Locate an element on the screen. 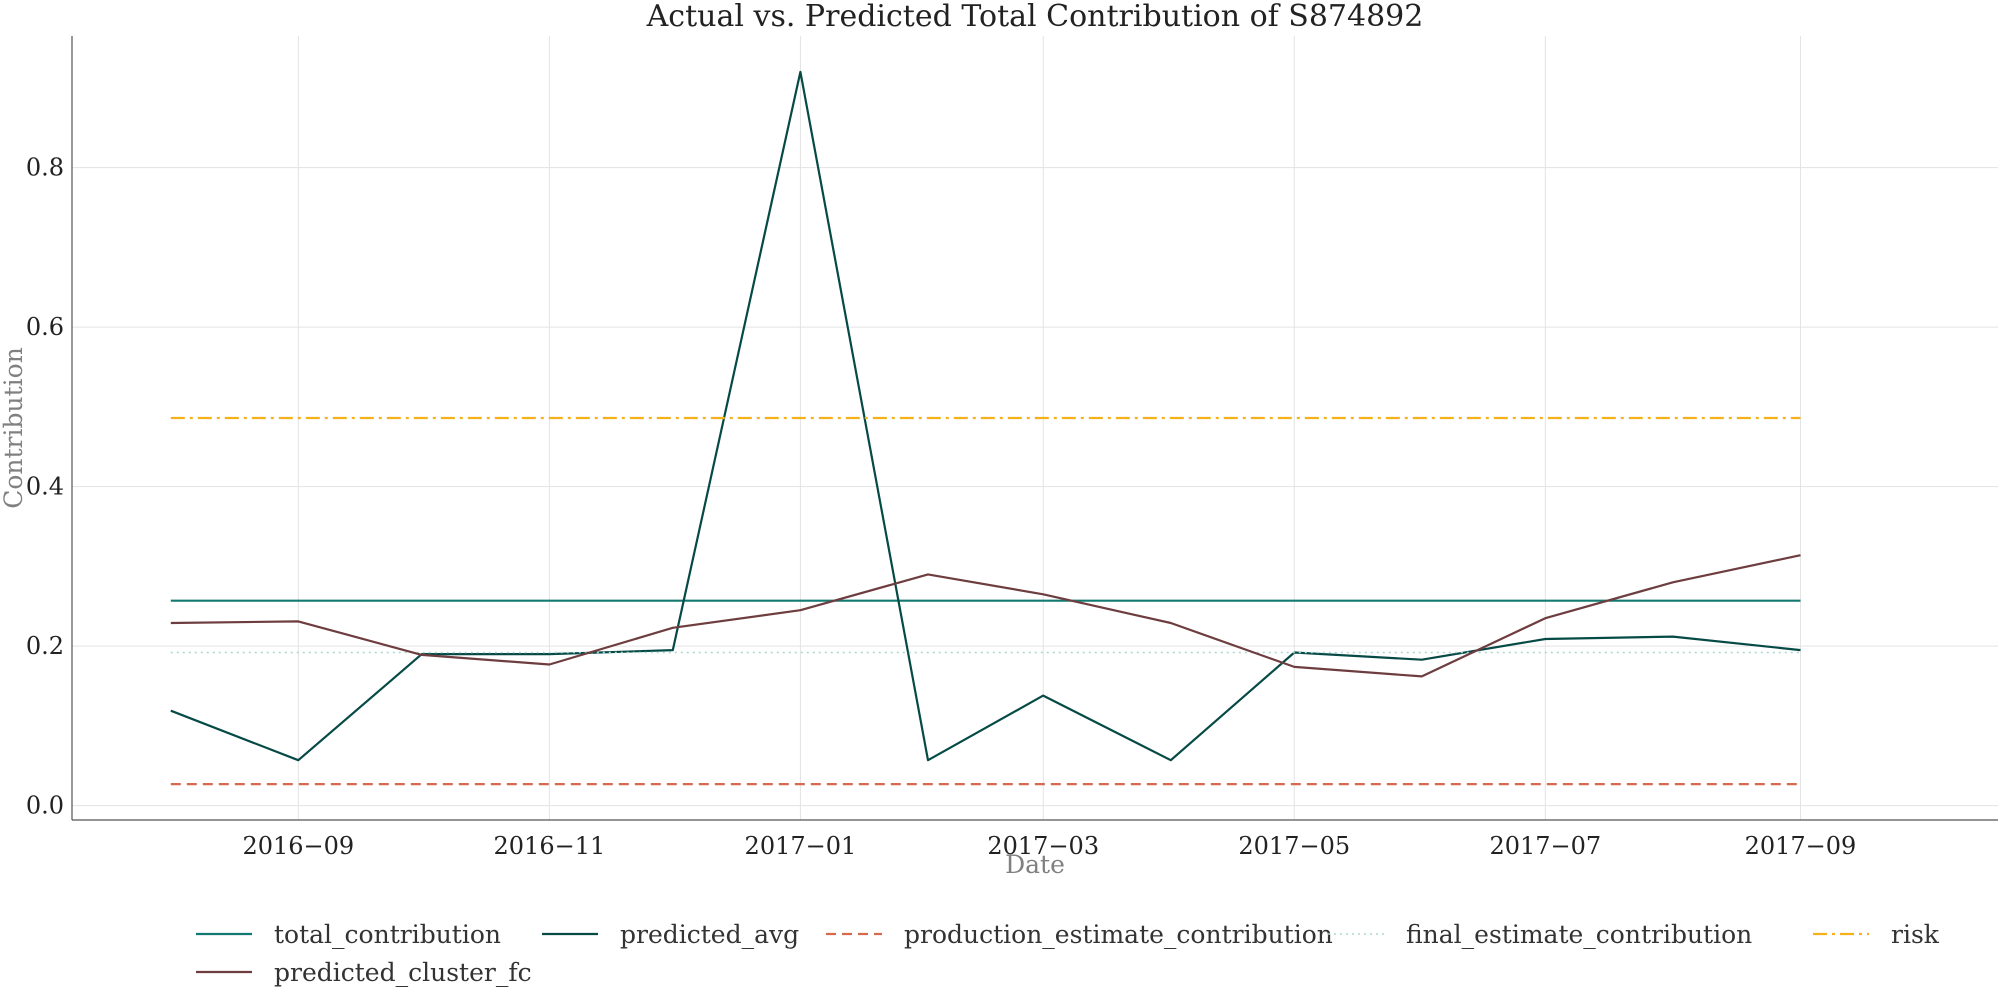 The image size is (2000, 1000). x-tick-label: 2016−09 is located at coordinates (298, 846).